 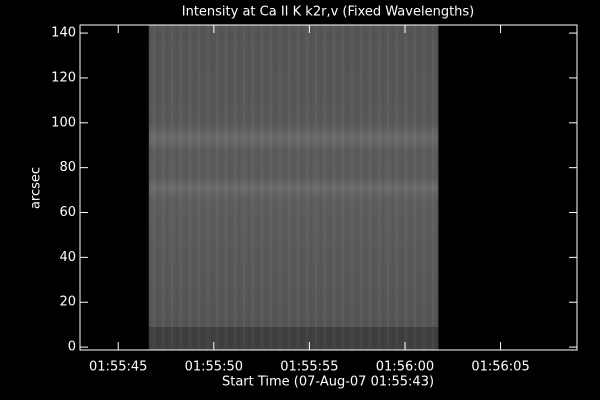 I want to click on x-tick-label: 01:56:00, so click(x=405, y=367).